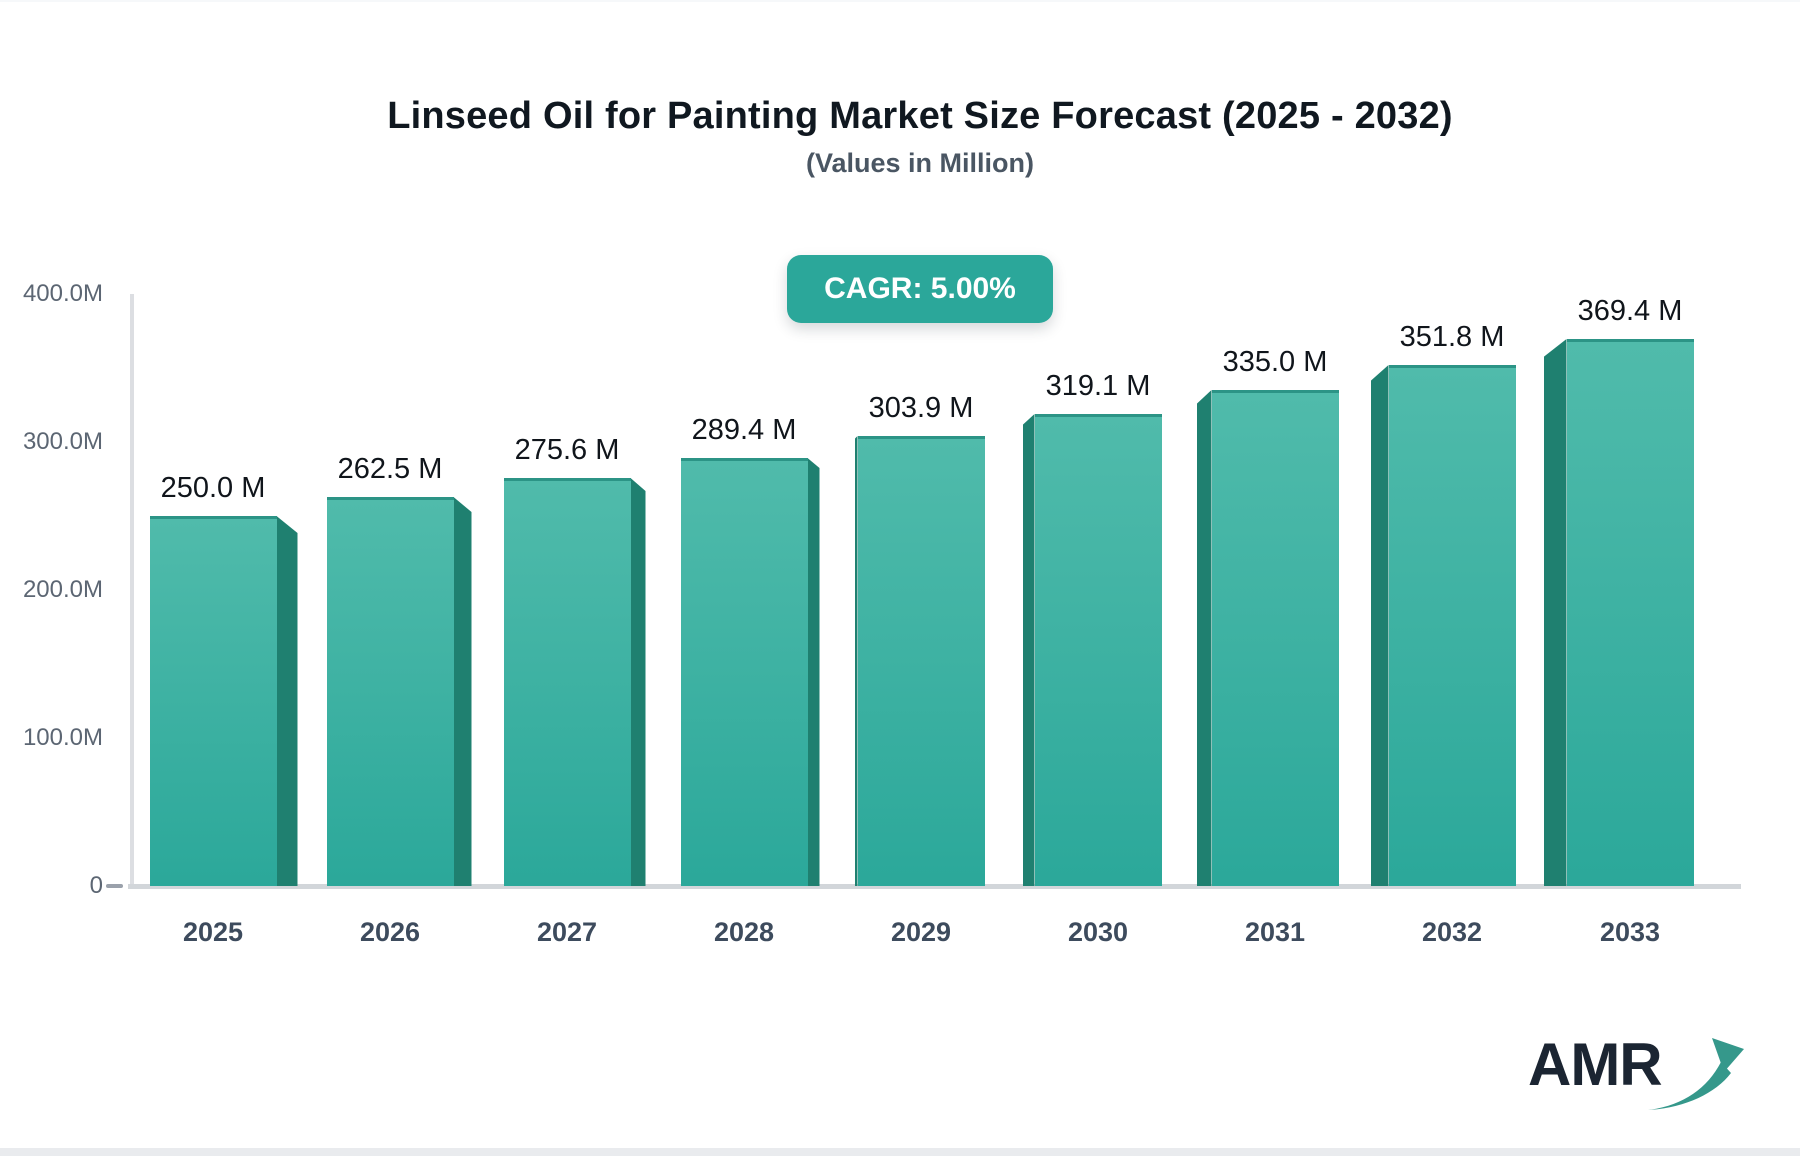 Image resolution: width=1800 pixels, height=1156 pixels. I want to click on bar-value-label-2028: 289.4 M, so click(744, 430).